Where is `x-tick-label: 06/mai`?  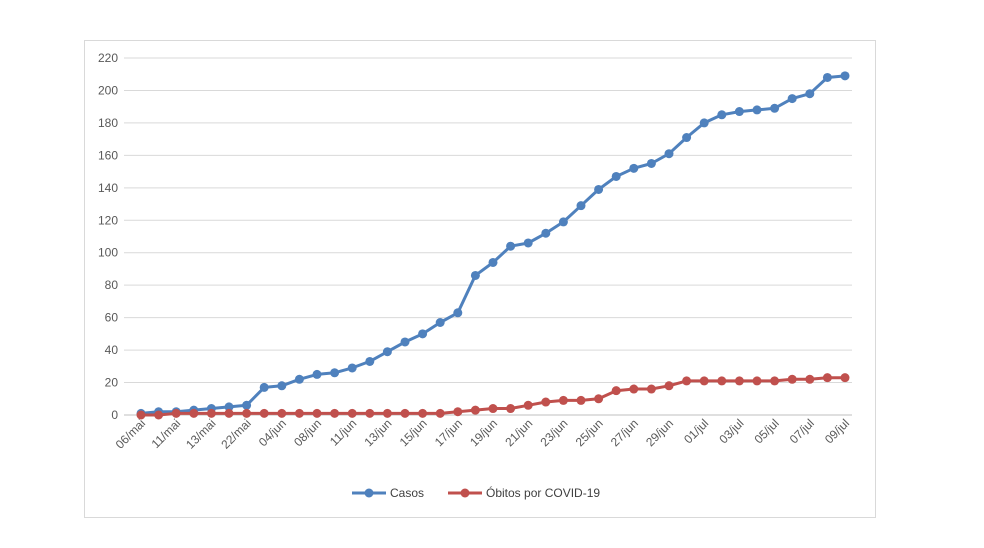
x-tick-label: 06/mai is located at coordinates (130, 433).